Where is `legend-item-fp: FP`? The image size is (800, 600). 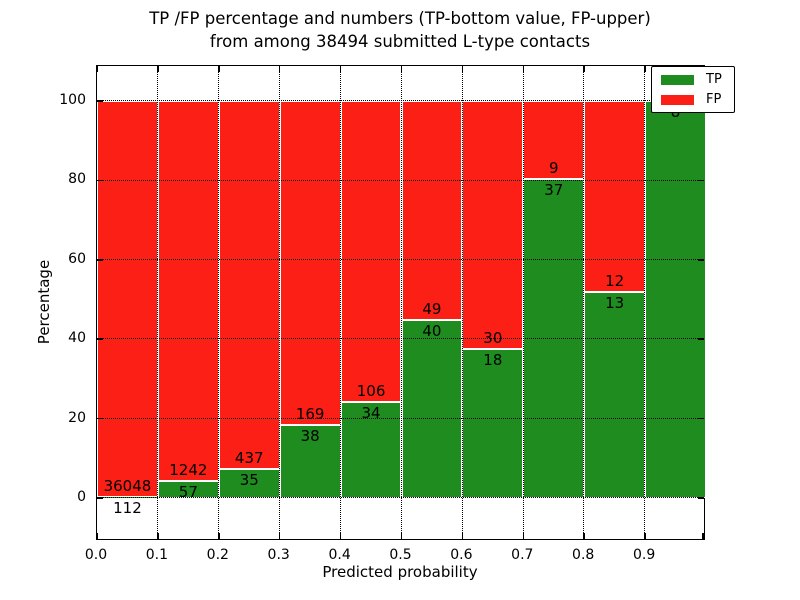 legend-item-fp: FP is located at coordinates (691, 99).